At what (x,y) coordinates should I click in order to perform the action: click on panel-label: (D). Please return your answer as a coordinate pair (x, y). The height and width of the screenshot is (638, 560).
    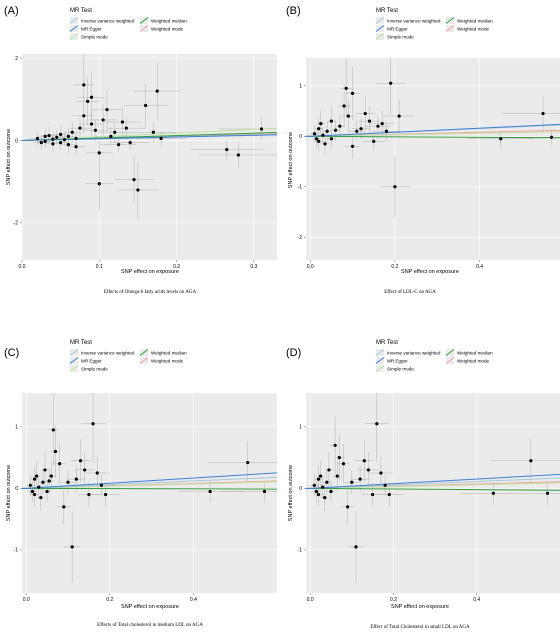
    Looking at the image, I should click on (293, 353).